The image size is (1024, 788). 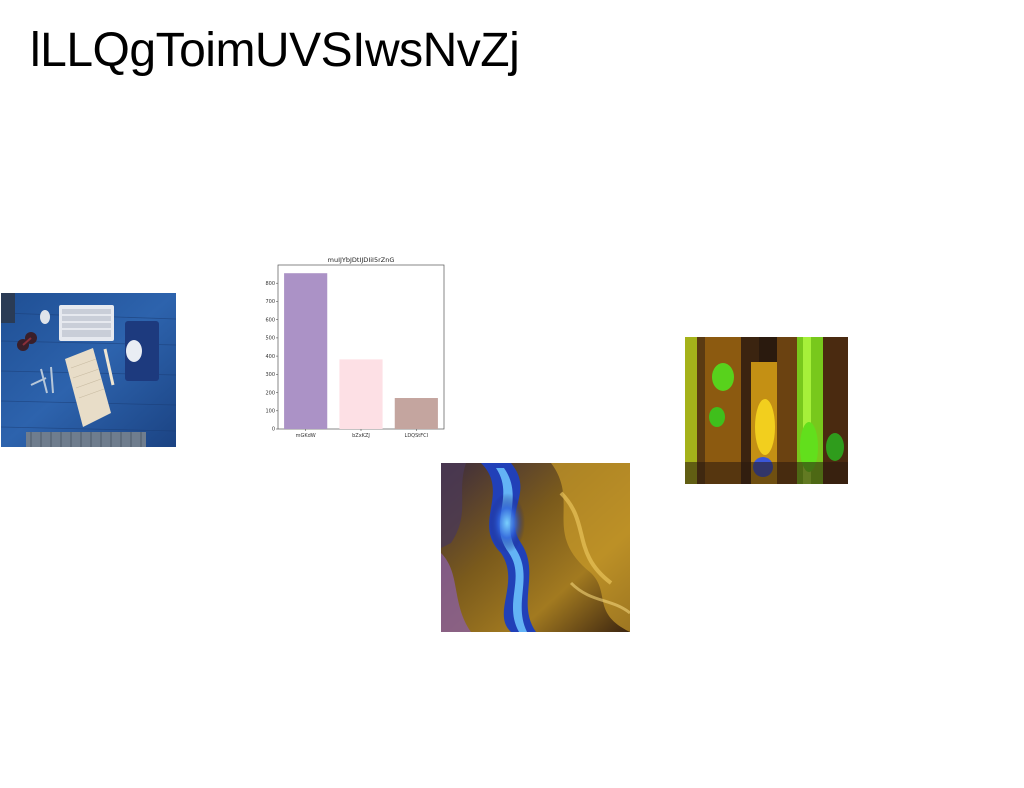 What do you see at coordinates (270, 411) in the screenshot?
I see `y-tick-label: 100` at bounding box center [270, 411].